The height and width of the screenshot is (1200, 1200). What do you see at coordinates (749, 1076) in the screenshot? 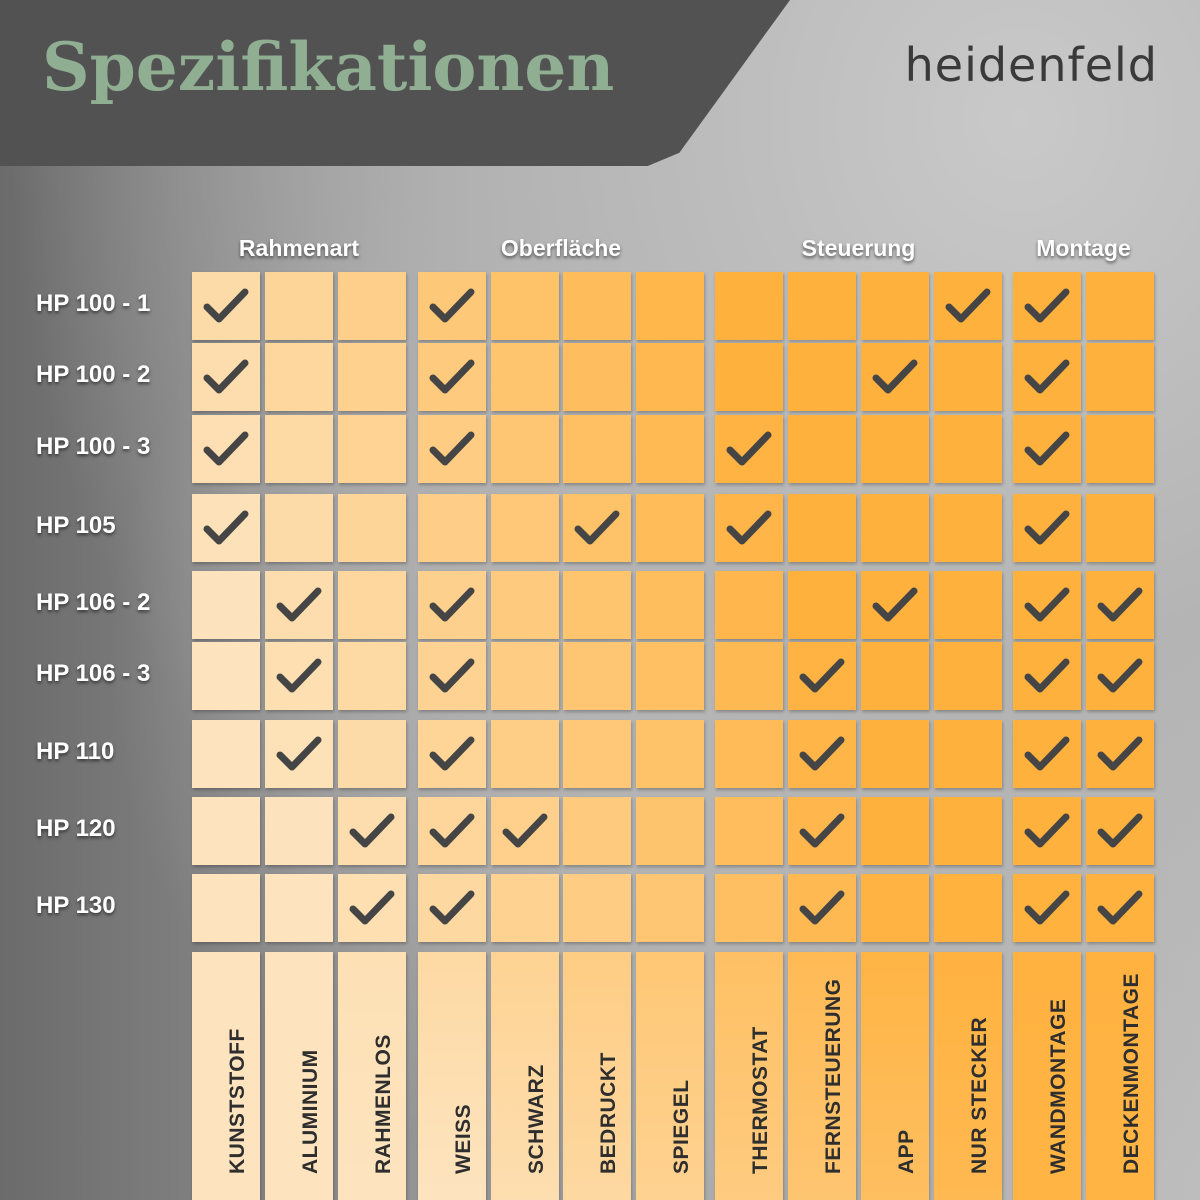
I see `column-header-thermostat: THERMOSTAT` at bounding box center [749, 1076].